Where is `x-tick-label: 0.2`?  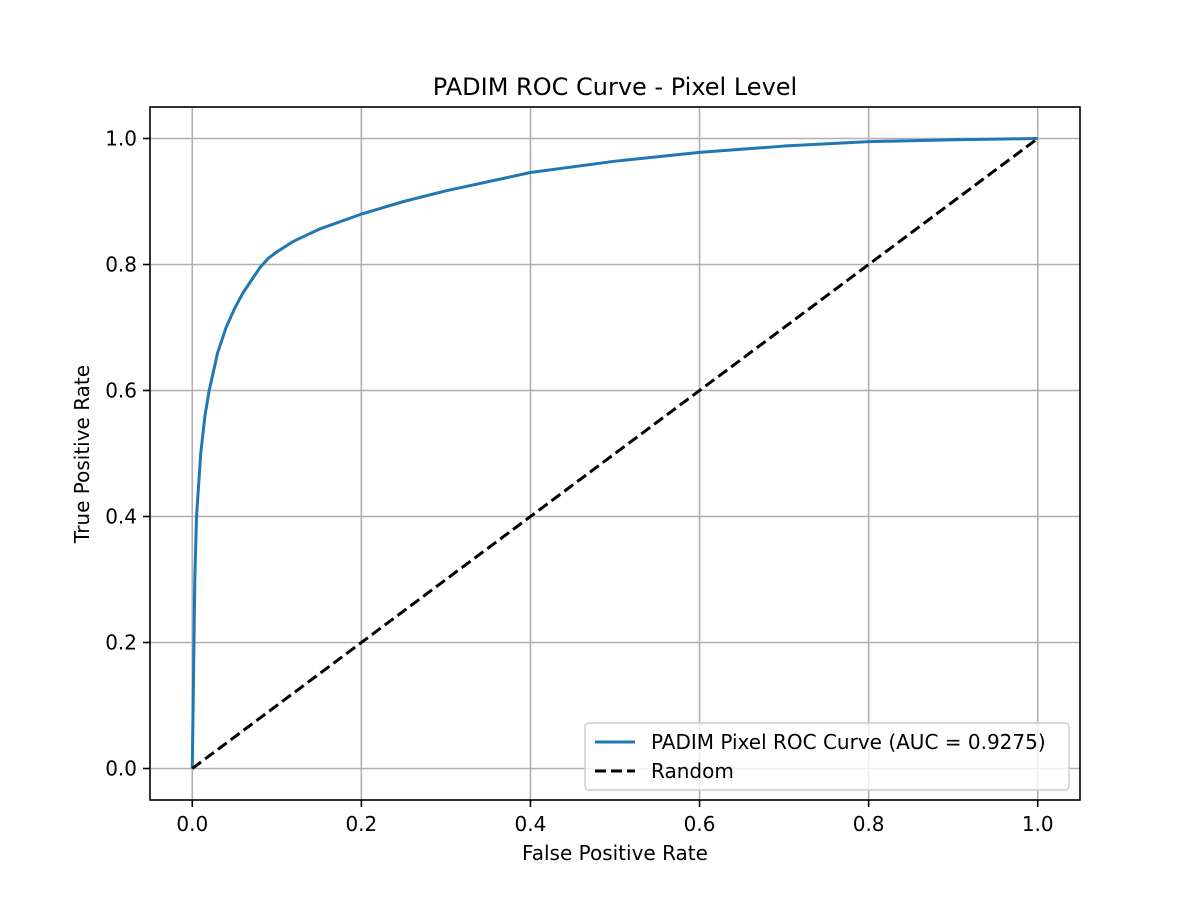
x-tick-label: 0.2 is located at coordinates (361, 824).